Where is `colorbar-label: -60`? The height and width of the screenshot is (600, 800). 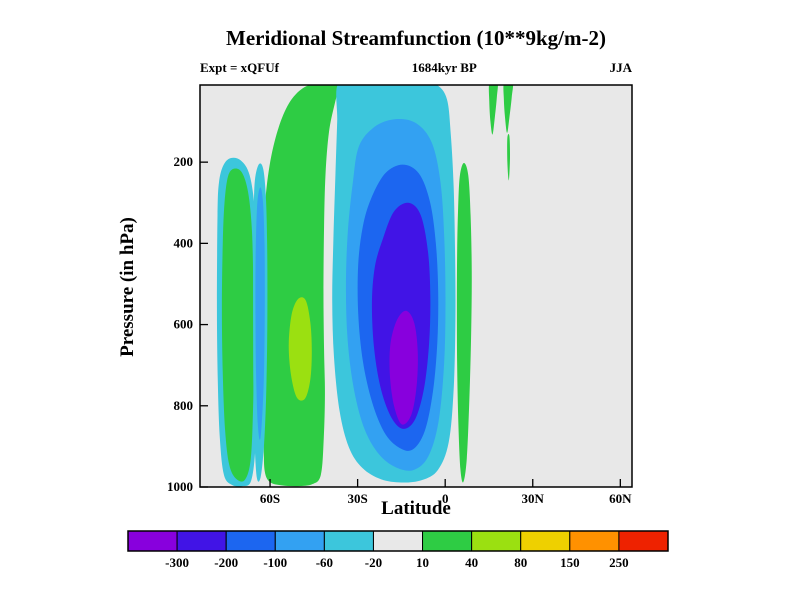
colorbar-label: -60 is located at coordinates (324, 562).